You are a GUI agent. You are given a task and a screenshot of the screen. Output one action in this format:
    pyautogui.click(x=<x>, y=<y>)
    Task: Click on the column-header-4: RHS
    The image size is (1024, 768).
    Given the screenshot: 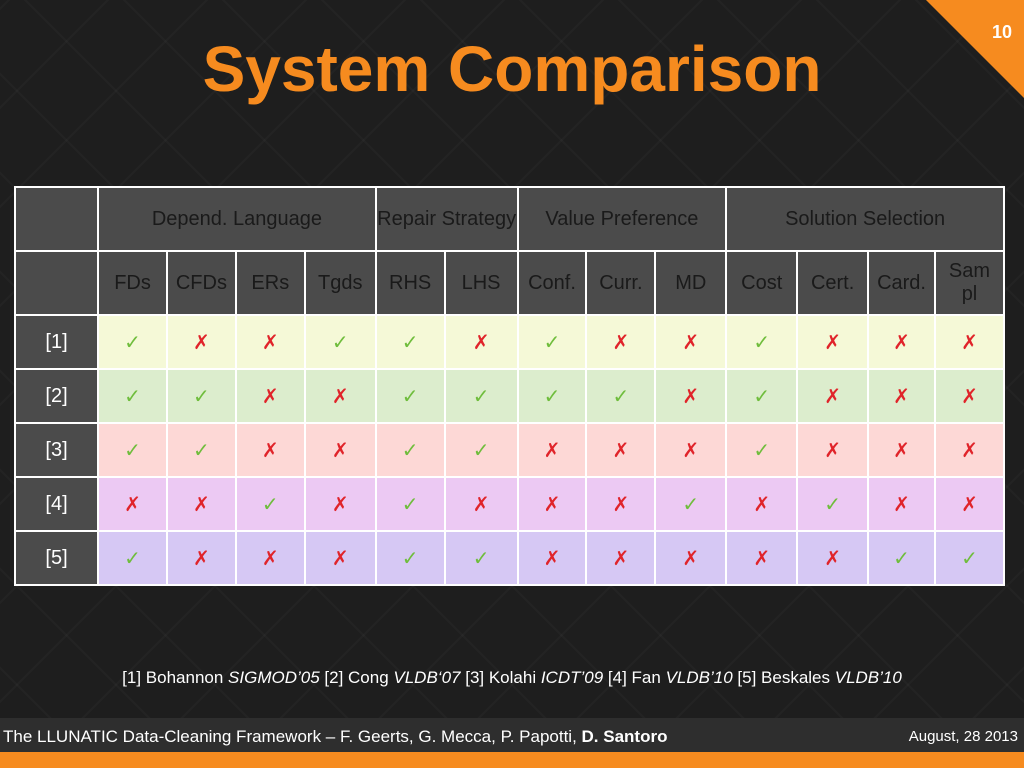 What is the action you would take?
    pyautogui.click(x=410, y=283)
    